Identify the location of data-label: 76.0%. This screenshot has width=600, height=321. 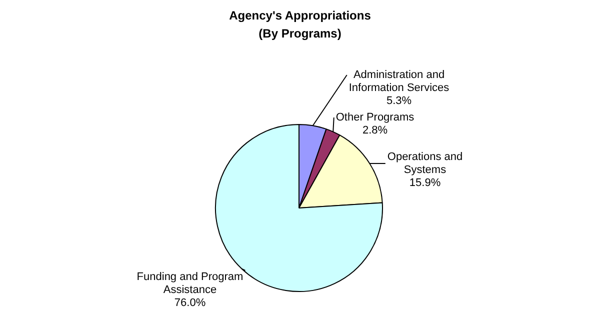
(190, 303).